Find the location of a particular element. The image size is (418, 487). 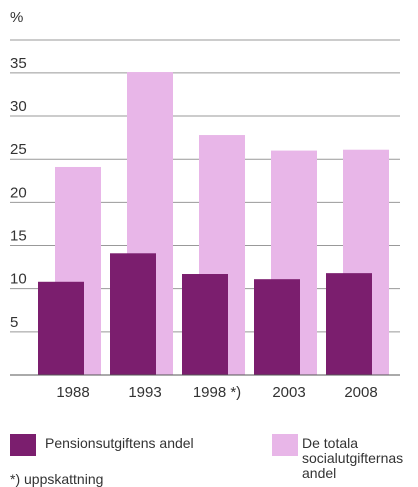

footnote: *) uppskattning is located at coordinates (57, 479).